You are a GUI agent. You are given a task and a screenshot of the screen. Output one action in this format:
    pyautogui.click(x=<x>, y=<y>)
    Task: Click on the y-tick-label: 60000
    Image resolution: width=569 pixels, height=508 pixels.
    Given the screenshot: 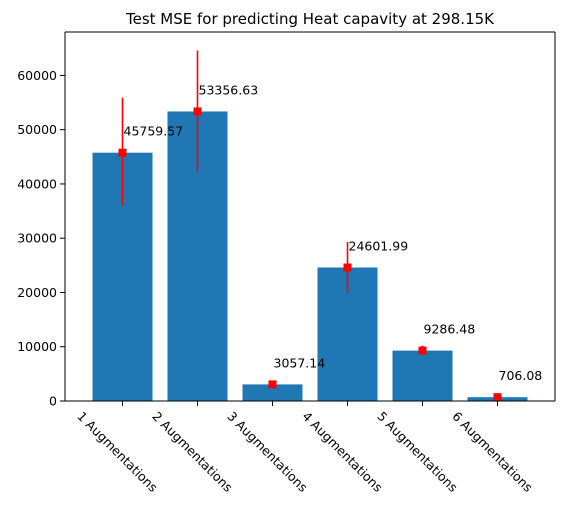 What is the action you would take?
    pyautogui.click(x=37, y=75)
    